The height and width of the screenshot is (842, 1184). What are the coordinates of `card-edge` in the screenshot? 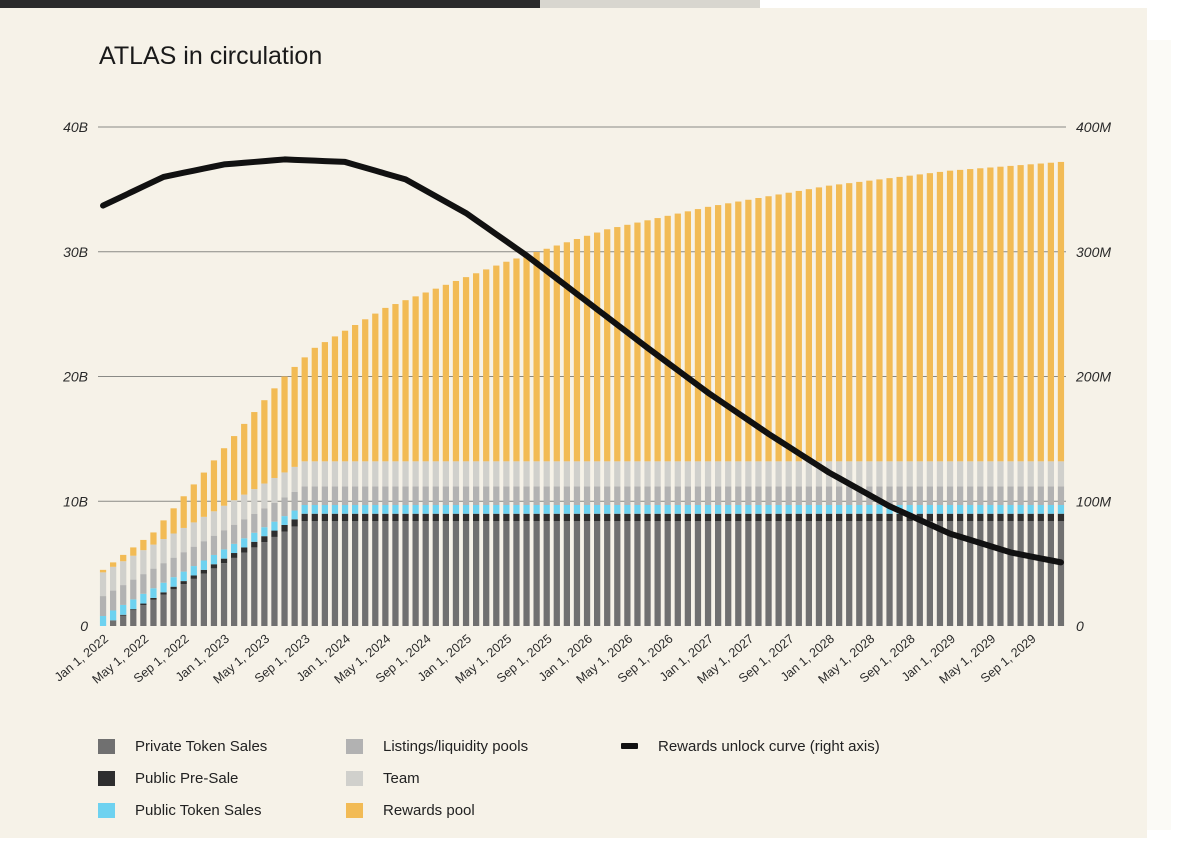 It's located at (1159, 435).